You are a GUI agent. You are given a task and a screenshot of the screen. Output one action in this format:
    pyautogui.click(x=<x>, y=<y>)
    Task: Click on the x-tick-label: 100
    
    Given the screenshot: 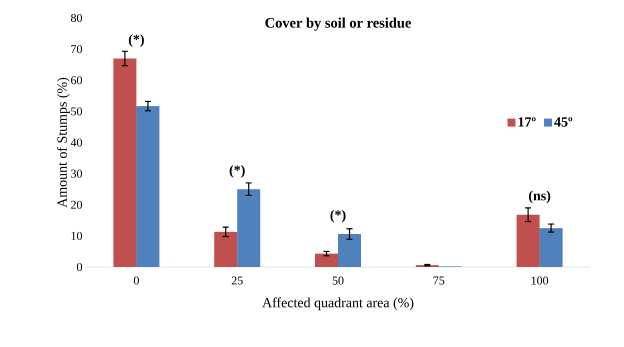 What is the action you would take?
    pyautogui.click(x=540, y=280)
    